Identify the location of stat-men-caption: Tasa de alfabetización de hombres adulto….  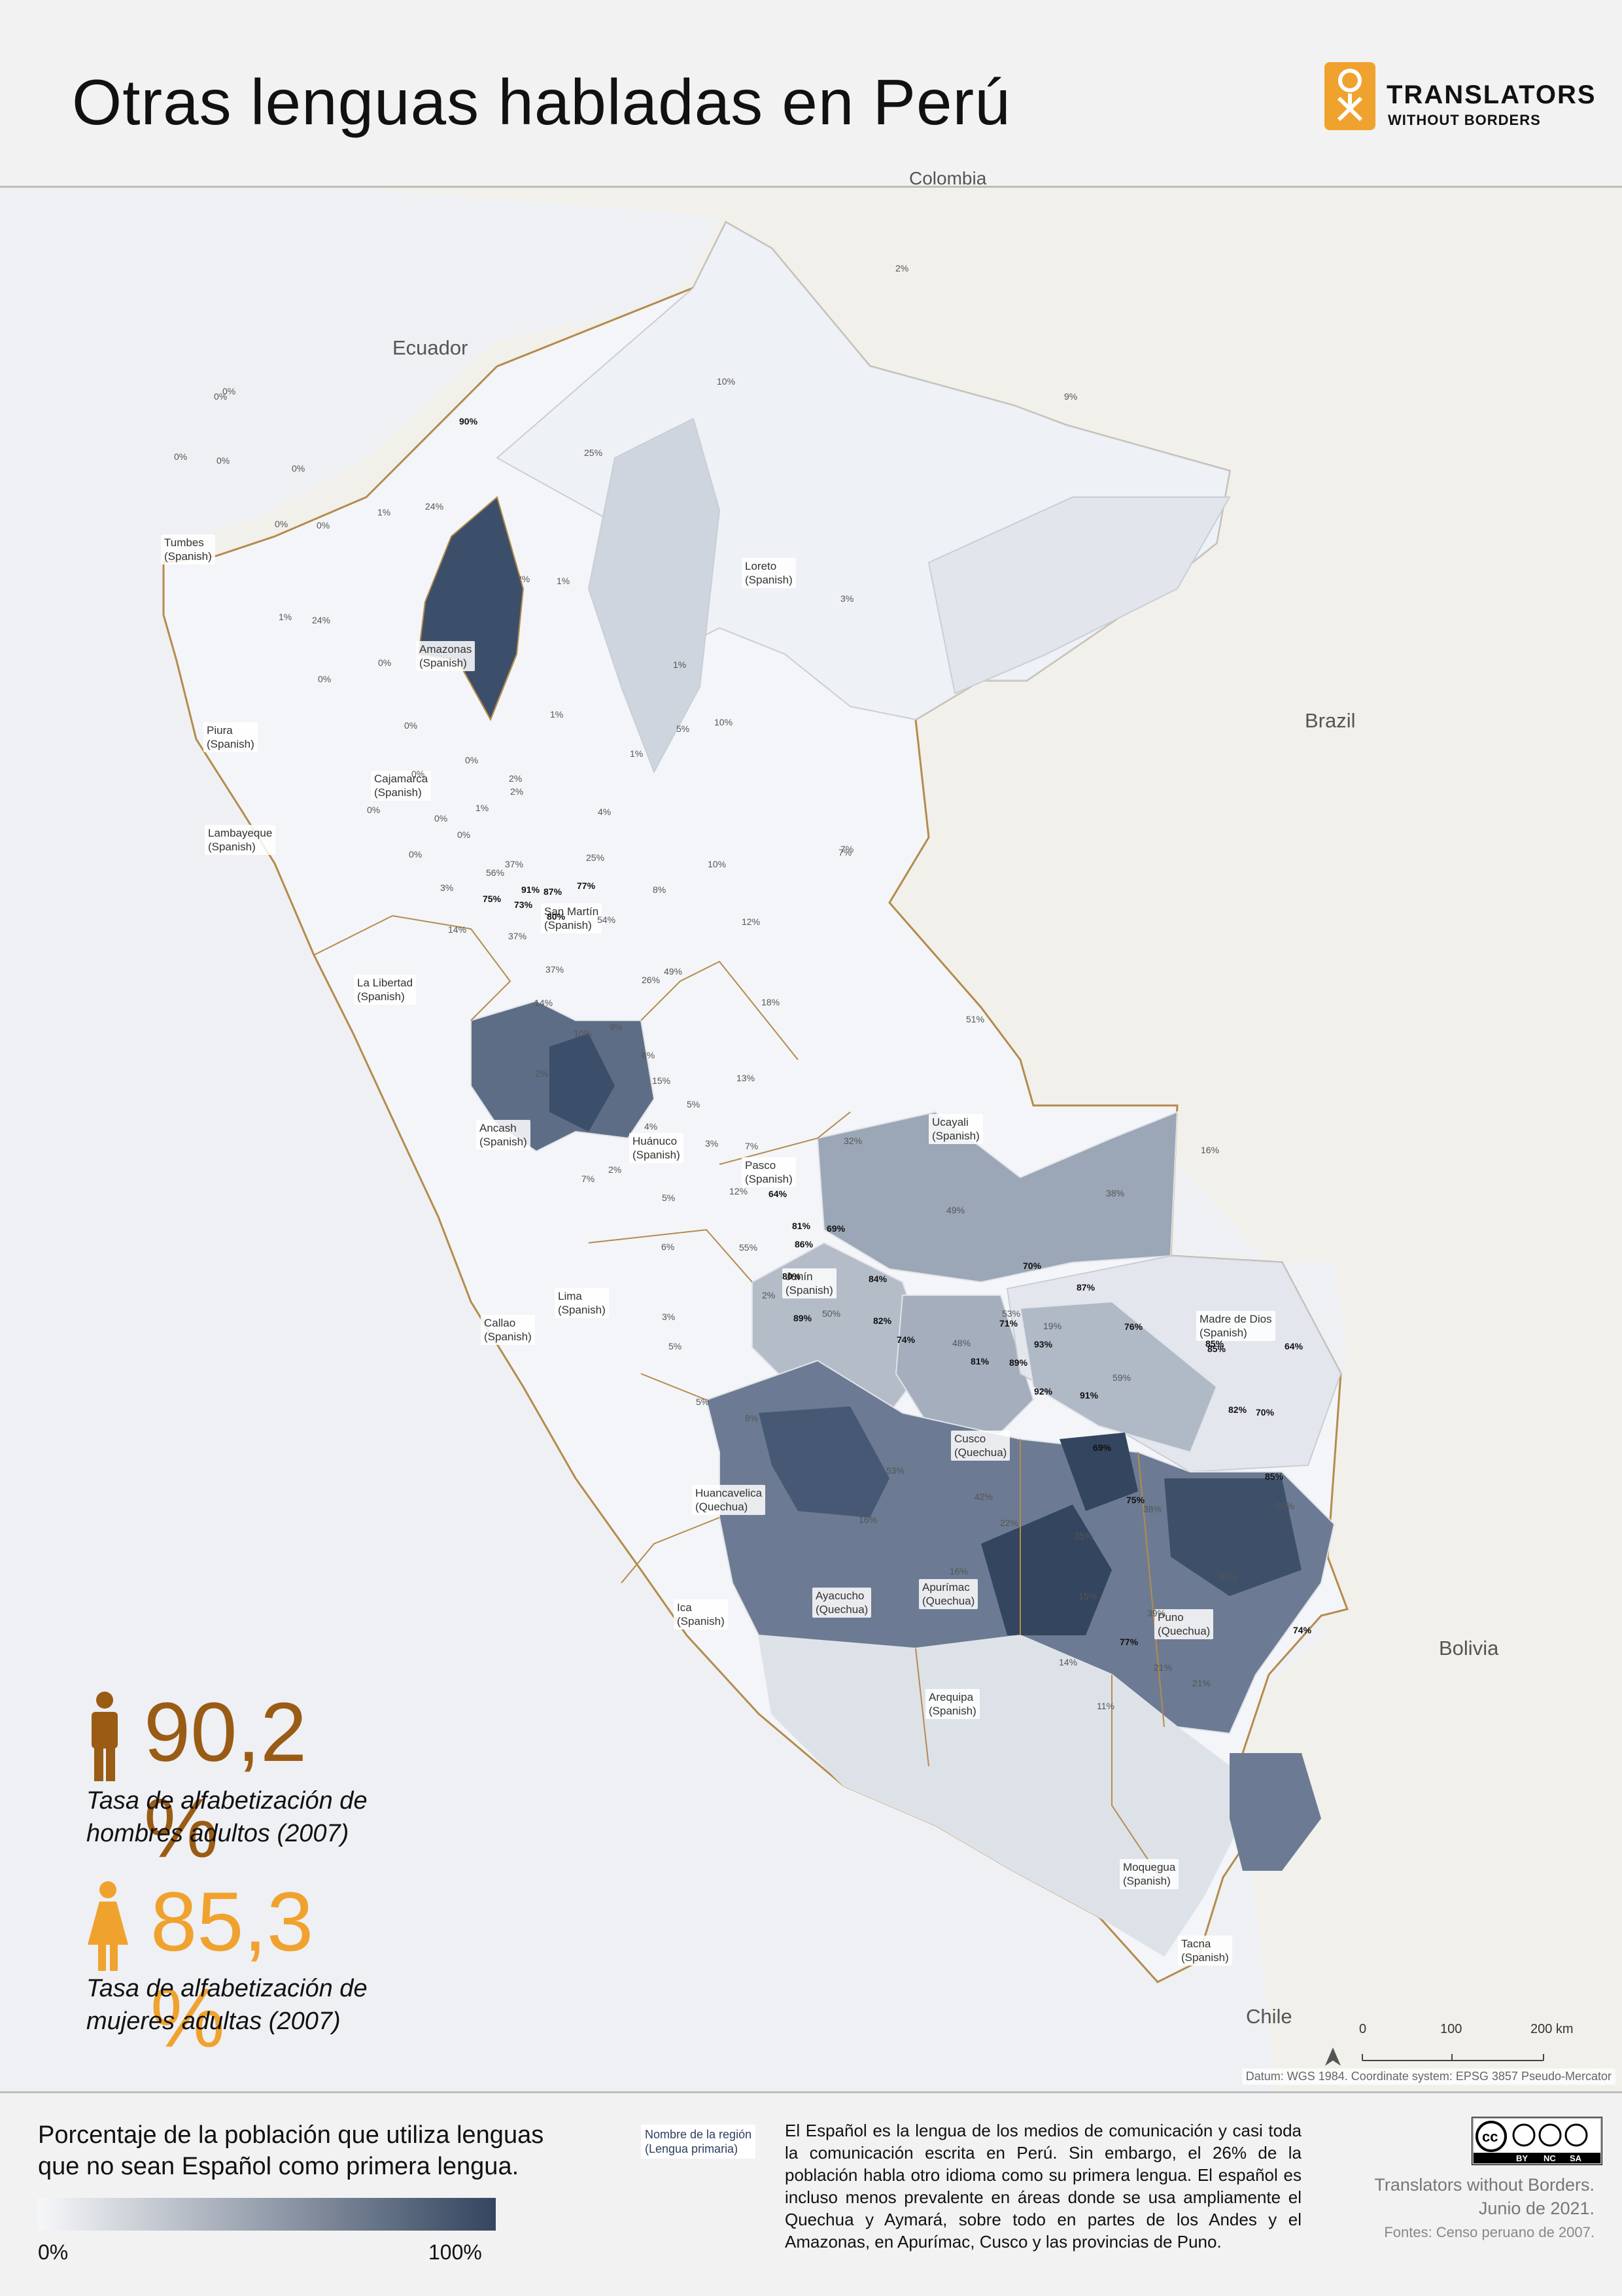
(227, 1817).